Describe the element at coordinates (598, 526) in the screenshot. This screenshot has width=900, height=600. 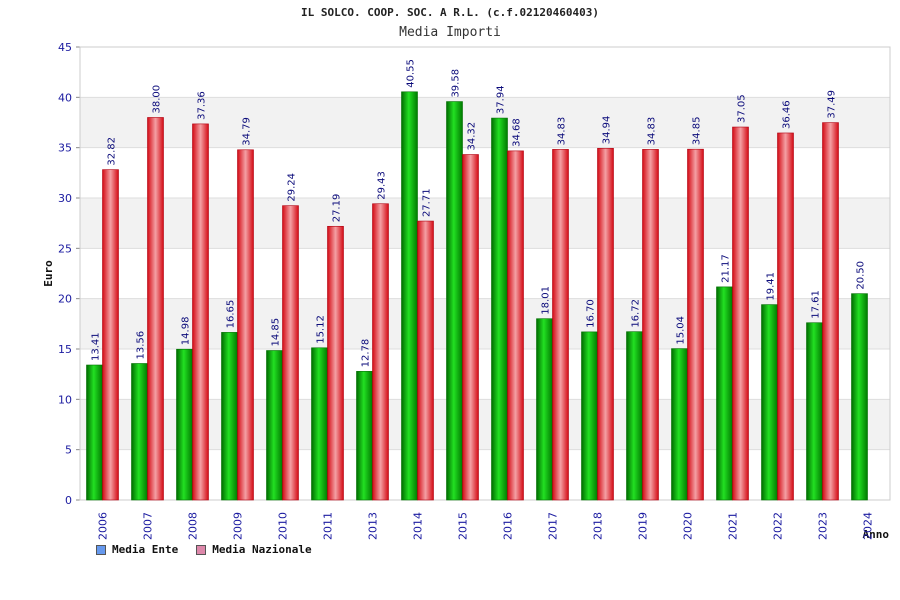
I see `x-tick-label: 2018` at that location.